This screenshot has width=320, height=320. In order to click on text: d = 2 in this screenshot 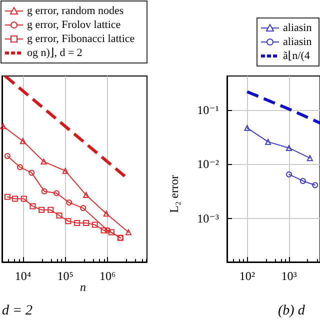, I will do `click(17, 311)`.